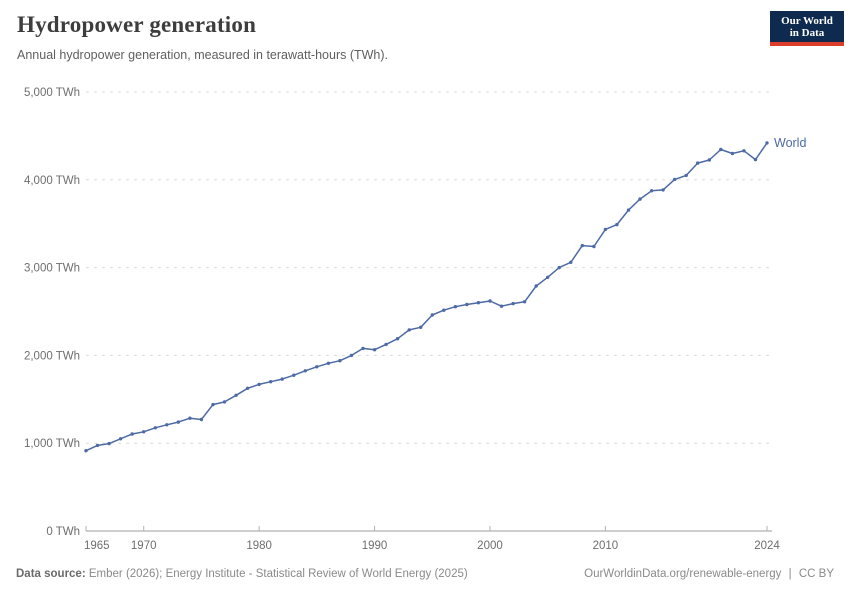 The image size is (850, 600). Describe the element at coordinates (52, 444) in the screenshot. I see `y-tick-label: 1,000 TWh` at that location.